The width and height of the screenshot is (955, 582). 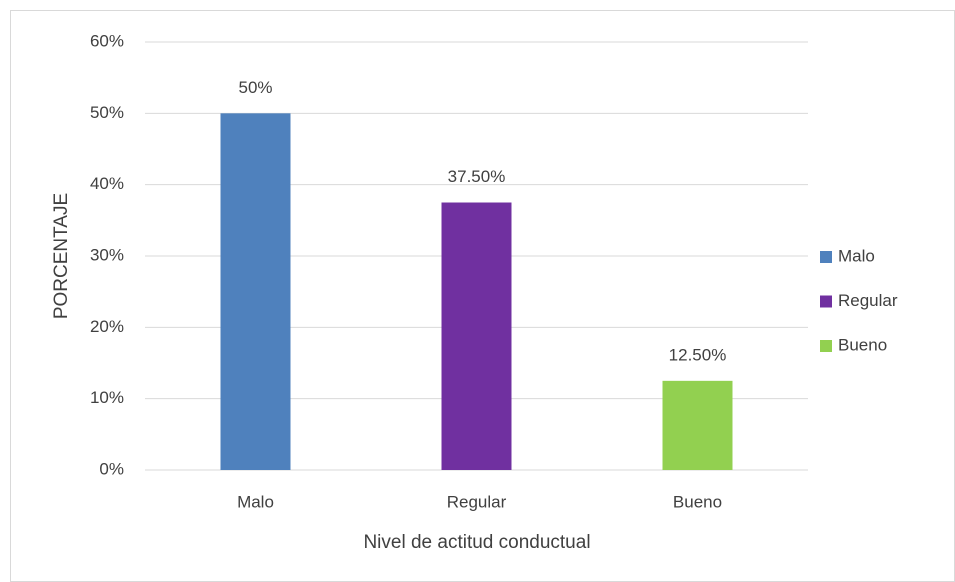 What do you see at coordinates (477, 501) in the screenshot?
I see `x-tick-label: Regular` at bounding box center [477, 501].